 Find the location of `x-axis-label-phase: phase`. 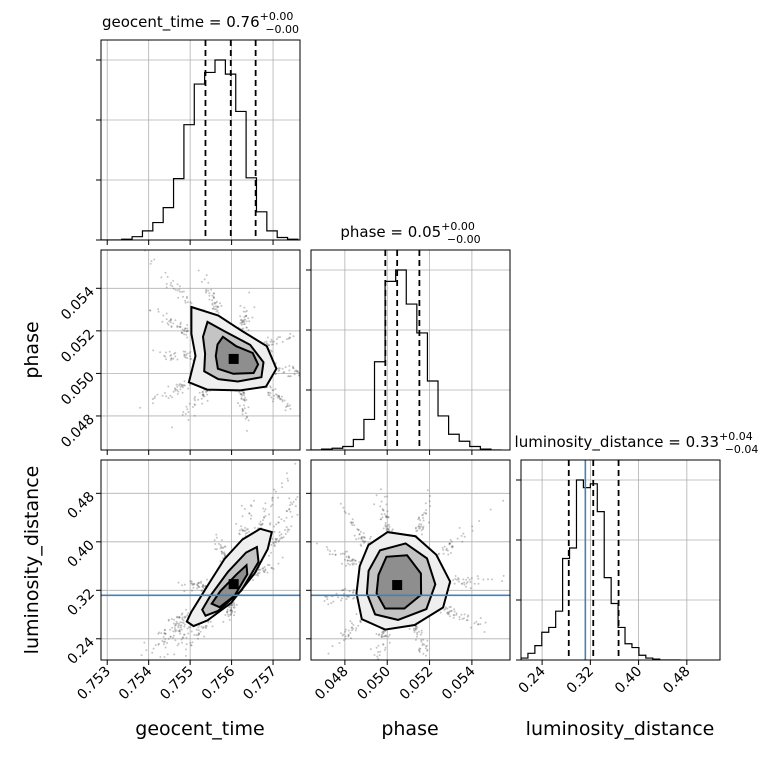

x-axis-label-phase: phase is located at coordinates (409, 729).